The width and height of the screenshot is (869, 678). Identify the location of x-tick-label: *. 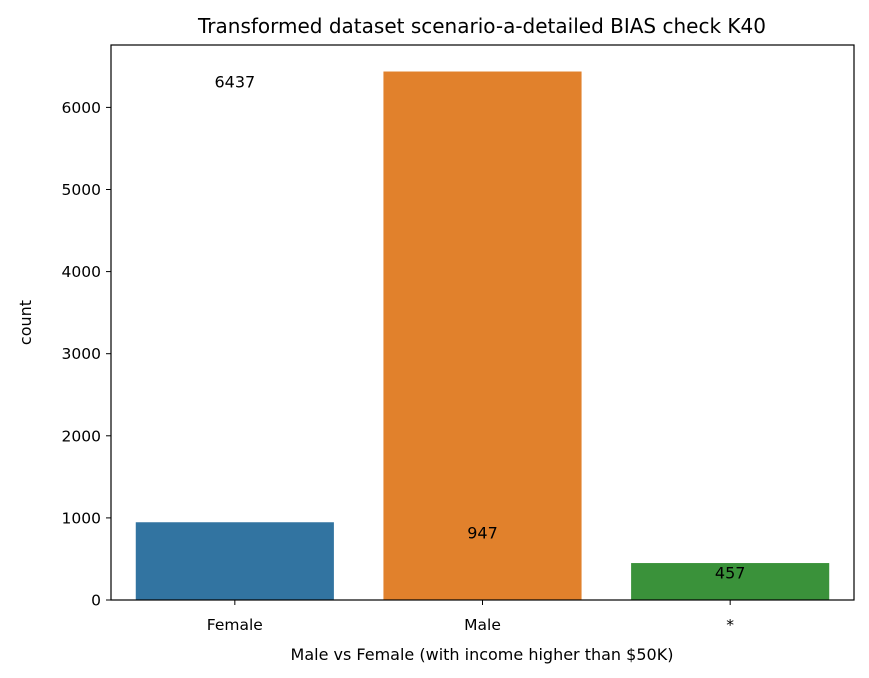
(730, 625).